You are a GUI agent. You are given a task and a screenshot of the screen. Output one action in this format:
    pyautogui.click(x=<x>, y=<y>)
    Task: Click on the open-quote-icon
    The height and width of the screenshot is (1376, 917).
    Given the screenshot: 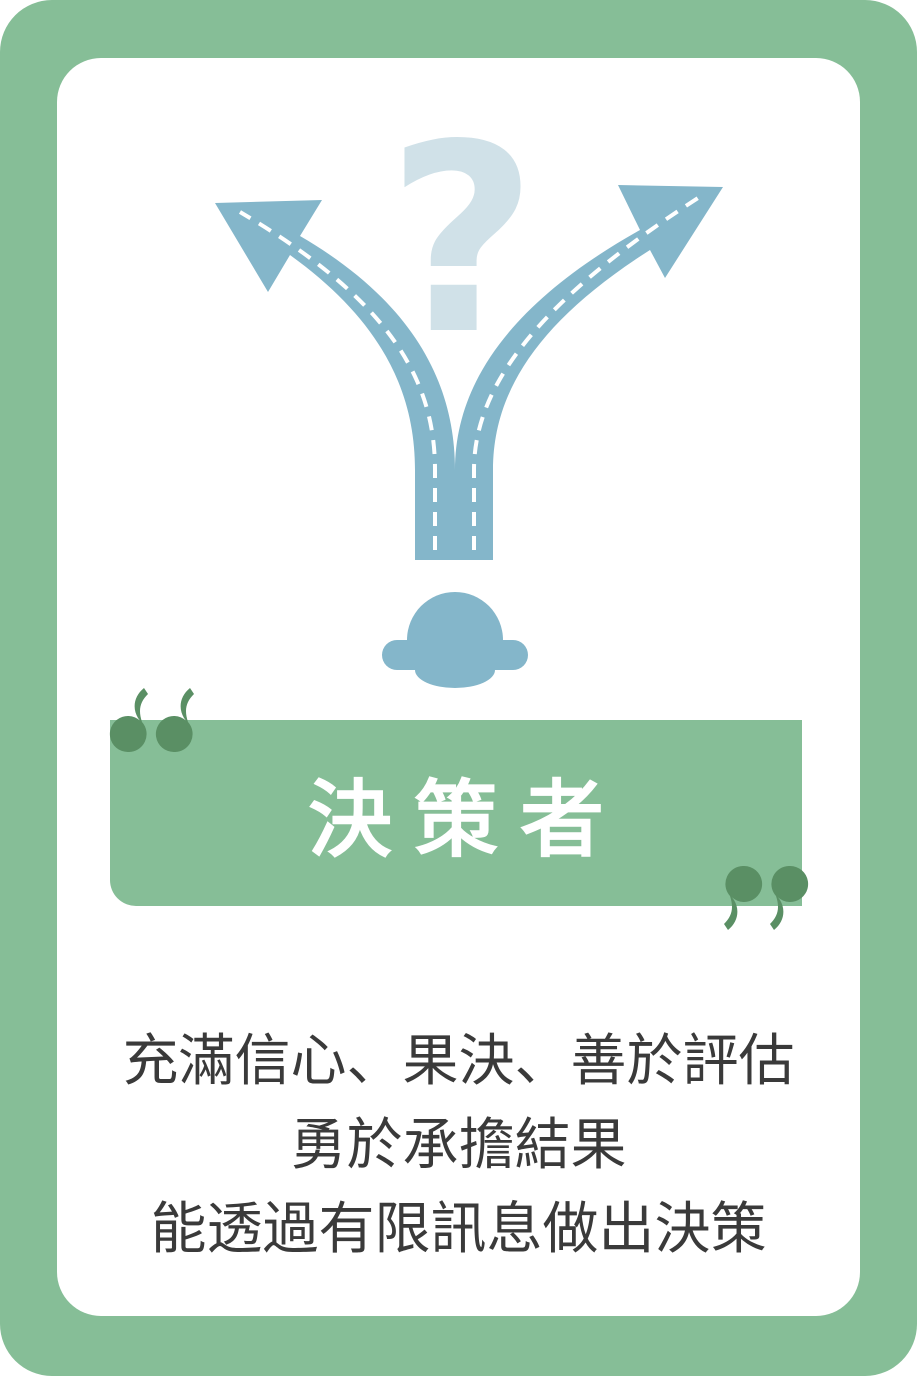 What is the action you would take?
    pyautogui.click(x=151, y=720)
    